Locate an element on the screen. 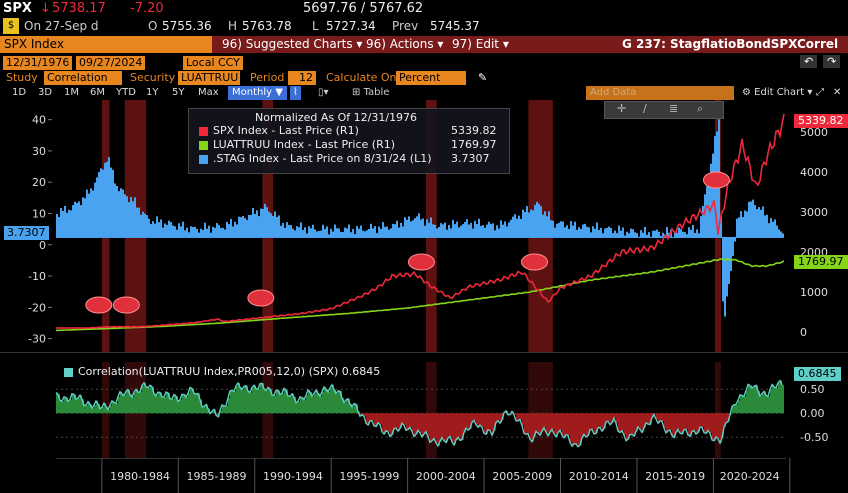 This screenshot has height=493, width=848. range-button-3d: 3D is located at coordinates (45, 92).